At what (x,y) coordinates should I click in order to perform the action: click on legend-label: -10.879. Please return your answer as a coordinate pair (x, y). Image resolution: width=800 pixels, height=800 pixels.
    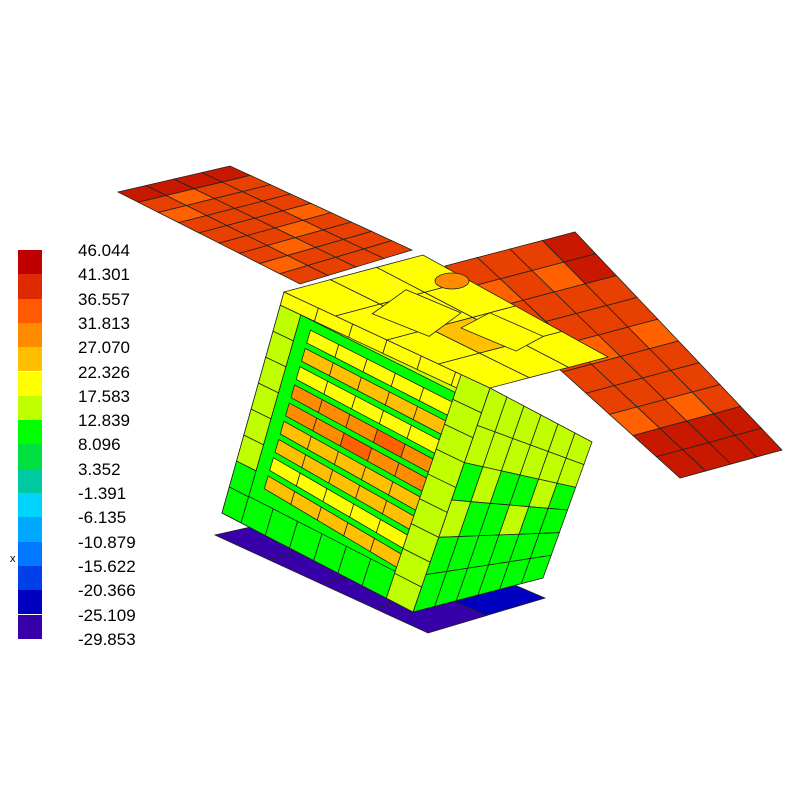
    Looking at the image, I should click on (107, 542).